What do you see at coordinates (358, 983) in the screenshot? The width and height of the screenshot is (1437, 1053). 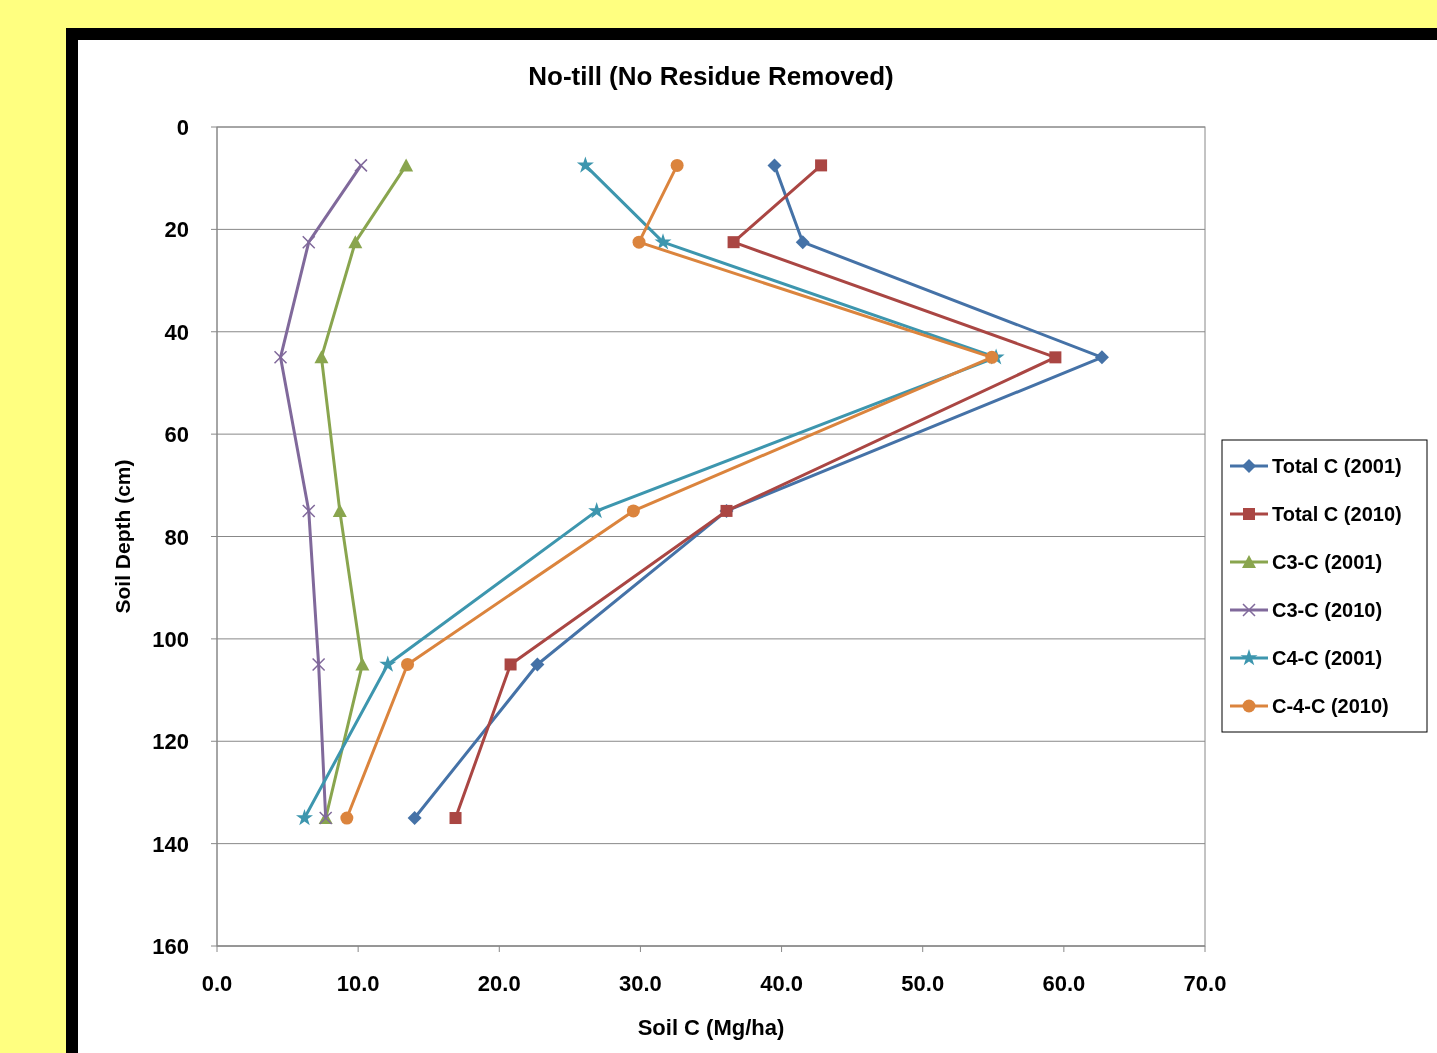 I see `x-tick-label: 10.0` at bounding box center [358, 983].